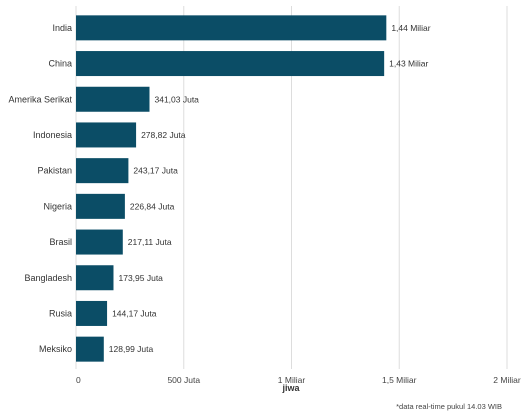 Image resolution: width=527 pixels, height=420 pixels. What do you see at coordinates (176, 99) in the screenshot?
I see `value-label: 341,03 Juta` at bounding box center [176, 99].